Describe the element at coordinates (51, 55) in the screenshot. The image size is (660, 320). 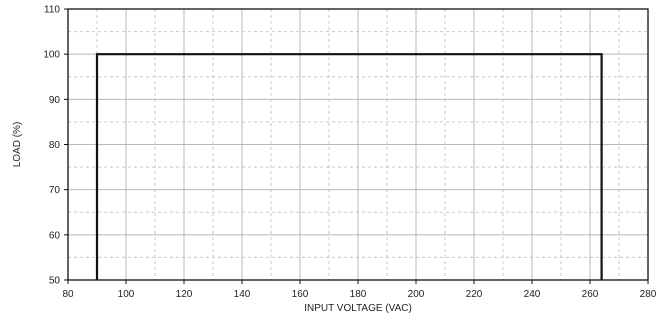
I see `y-tick-label: 100` at that location.